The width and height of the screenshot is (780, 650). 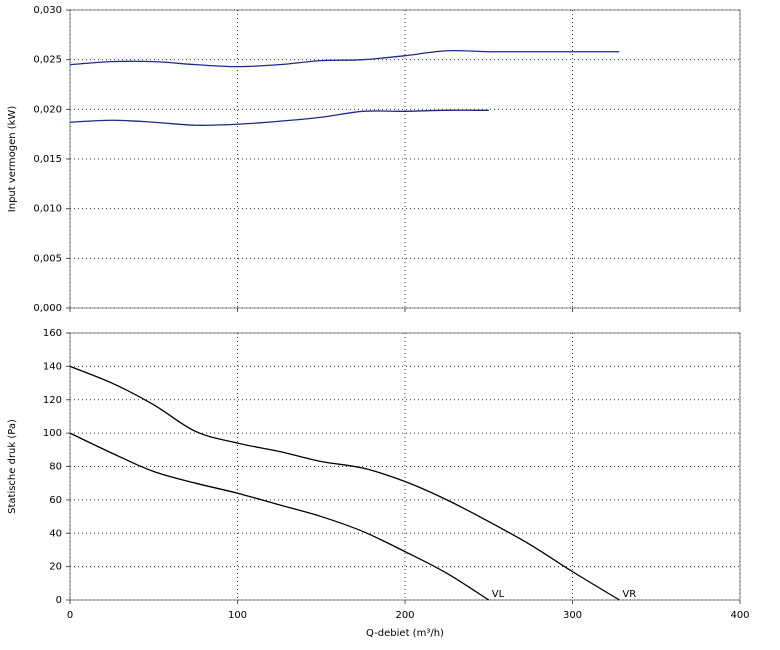 I want to click on x-tick-label: 0, so click(x=70, y=615).